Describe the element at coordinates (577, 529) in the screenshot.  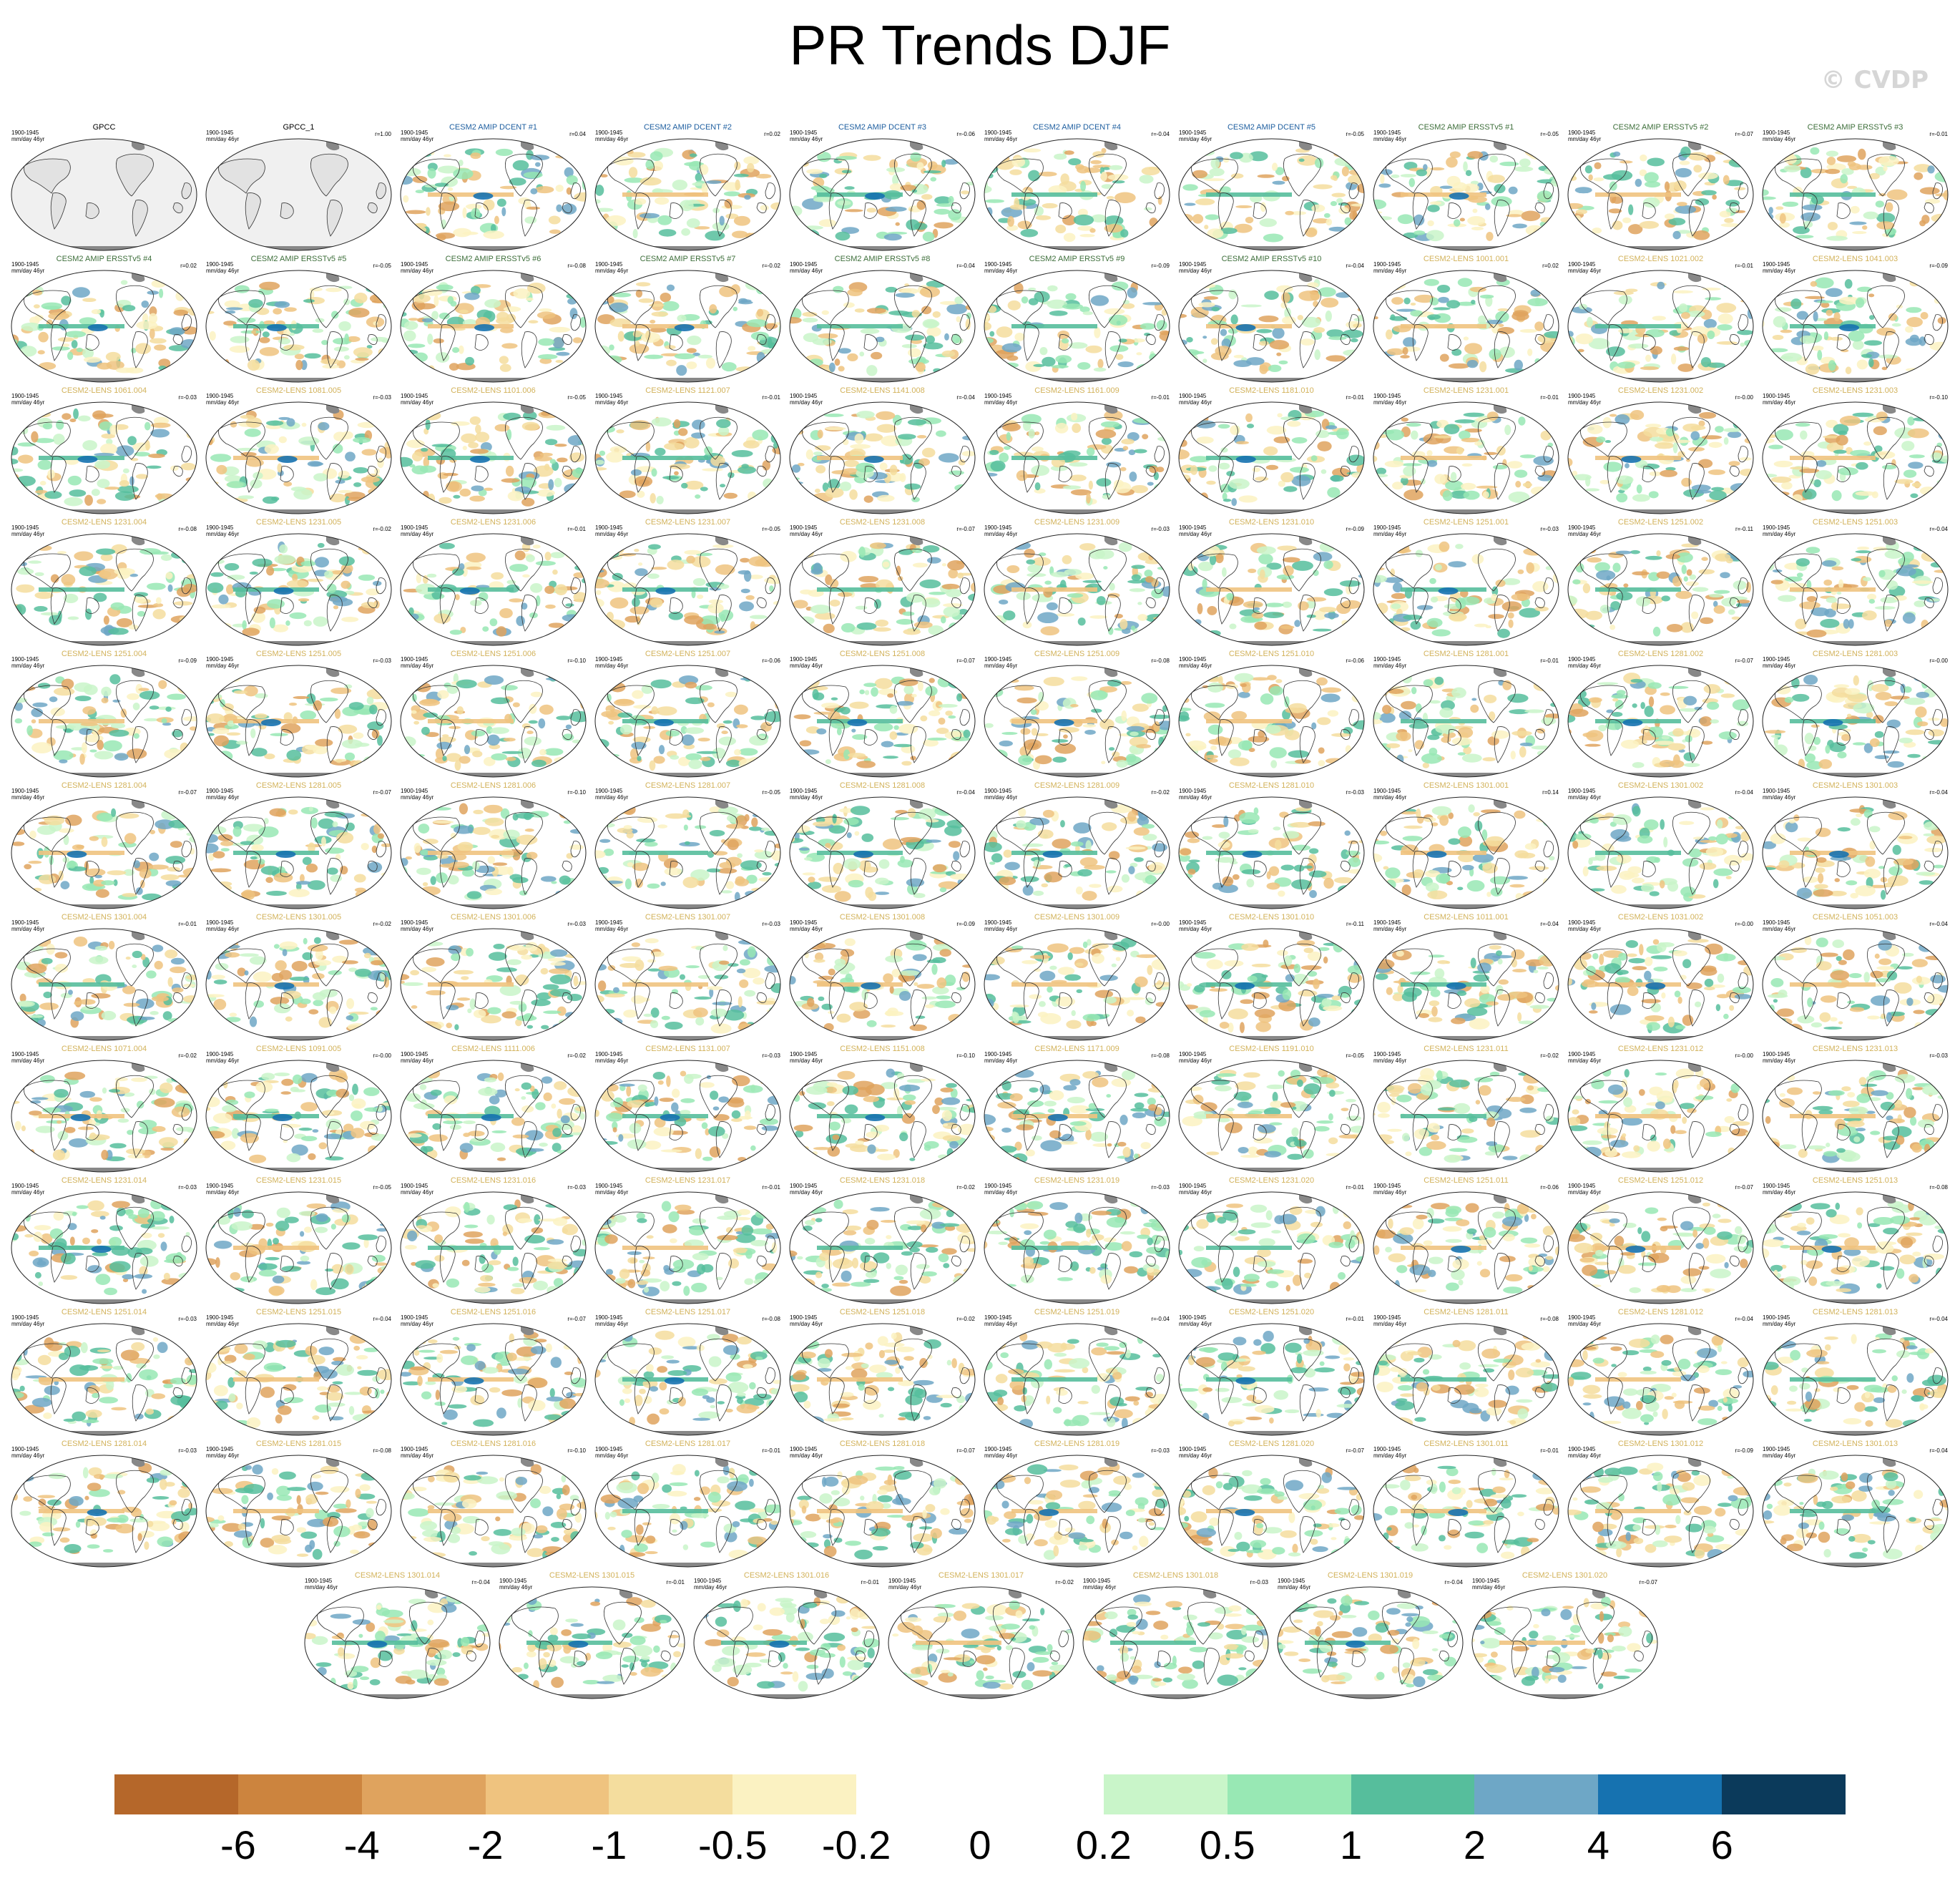
I see `pattern-correlation: r=-0.01` at that location.